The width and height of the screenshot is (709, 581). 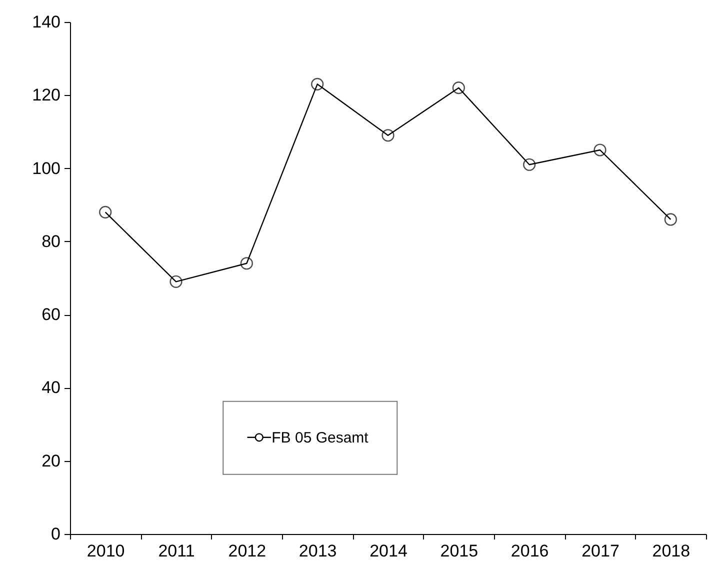 What do you see at coordinates (105, 551) in the screenshot?
I see `x-tick-label: 2010` at bounding box center [105, 551].